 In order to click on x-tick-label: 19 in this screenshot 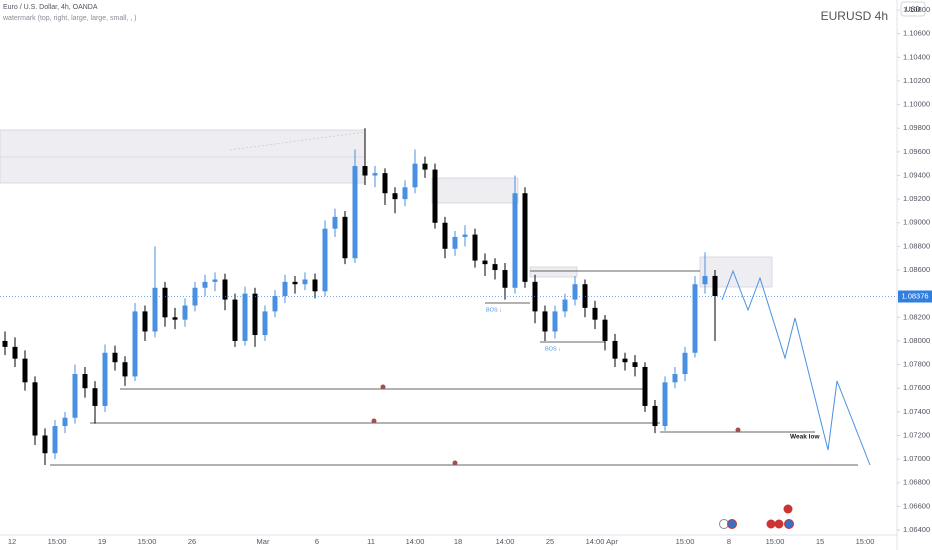, I will do `click(102, 541)`.